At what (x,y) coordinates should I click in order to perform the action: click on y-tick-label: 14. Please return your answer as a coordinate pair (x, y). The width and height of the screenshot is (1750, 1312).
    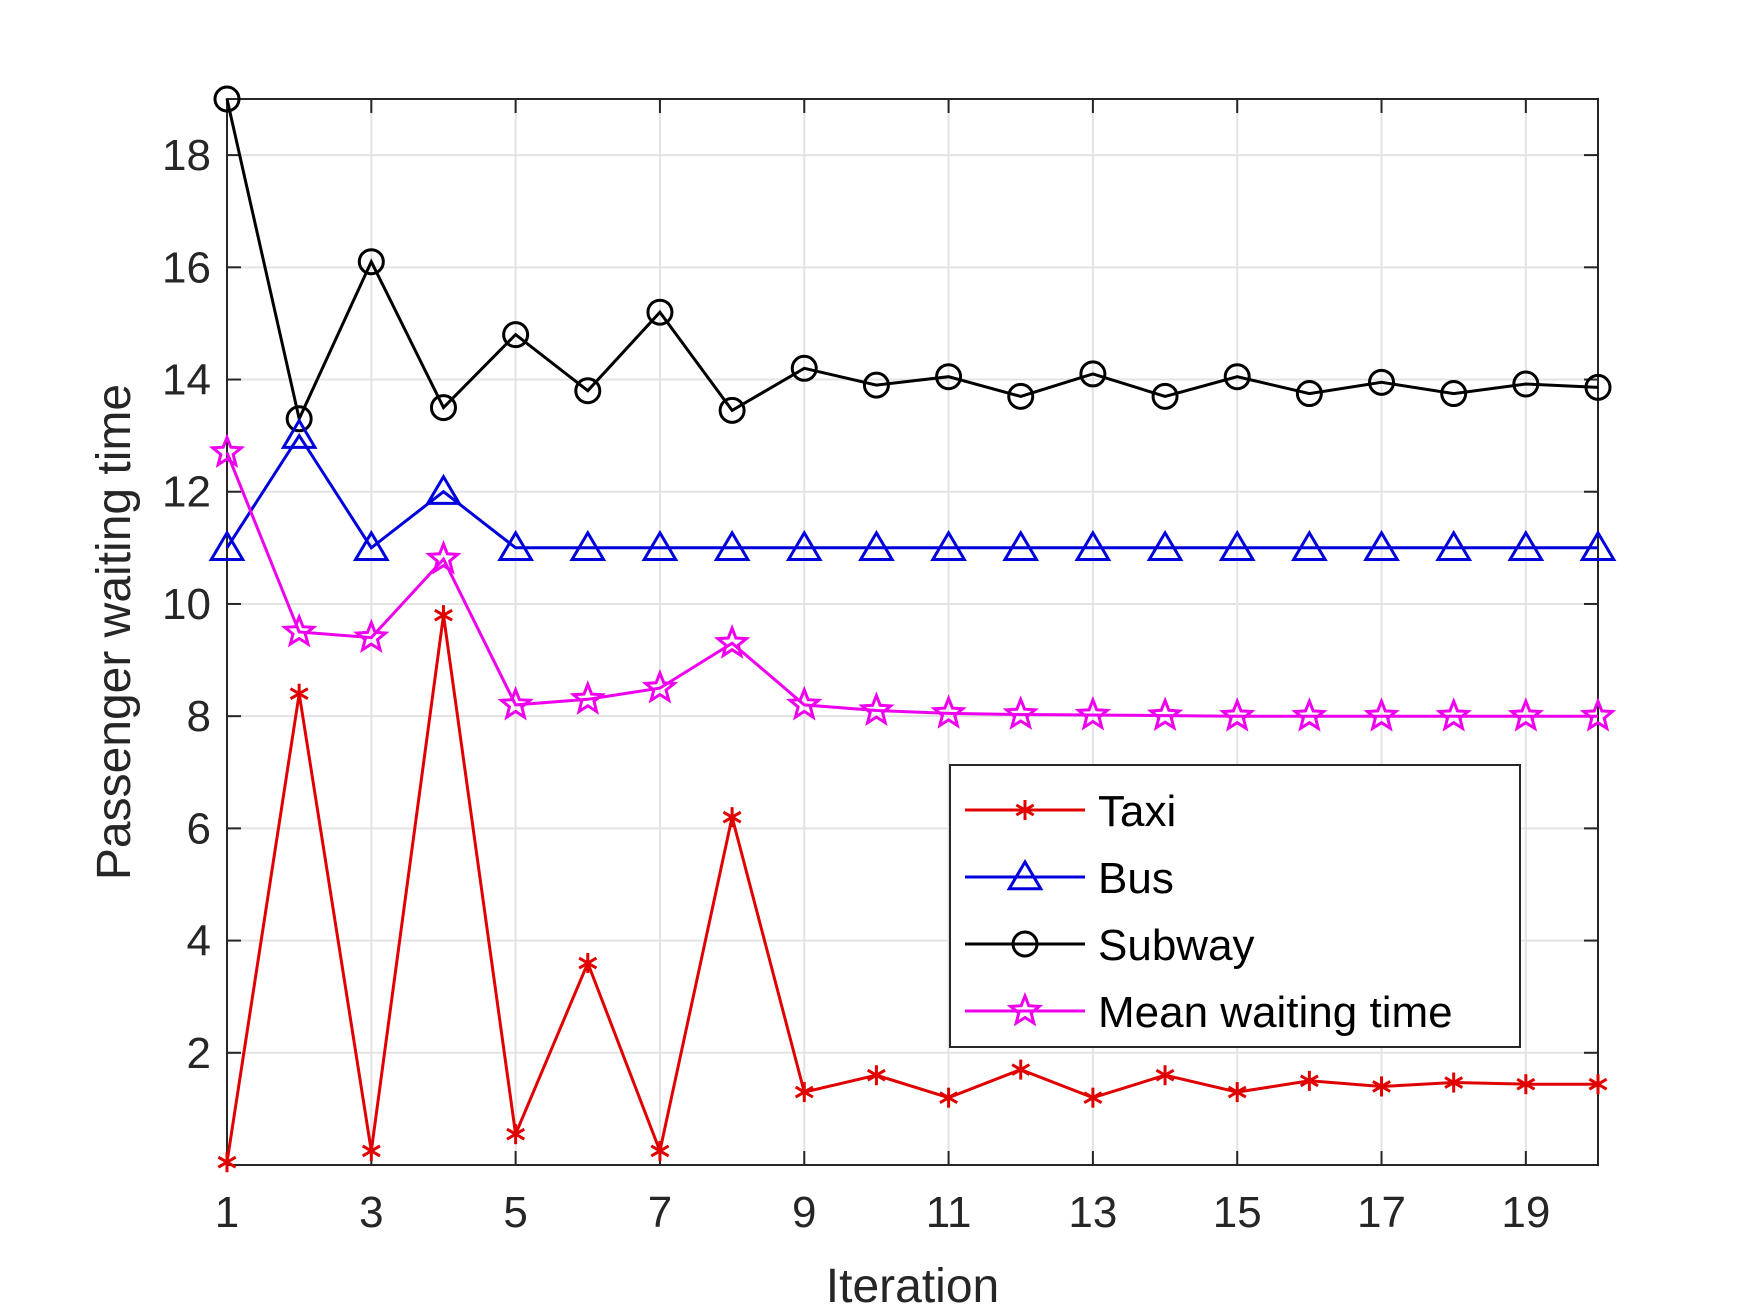
    Looking at the image, I should click on (186, 380).